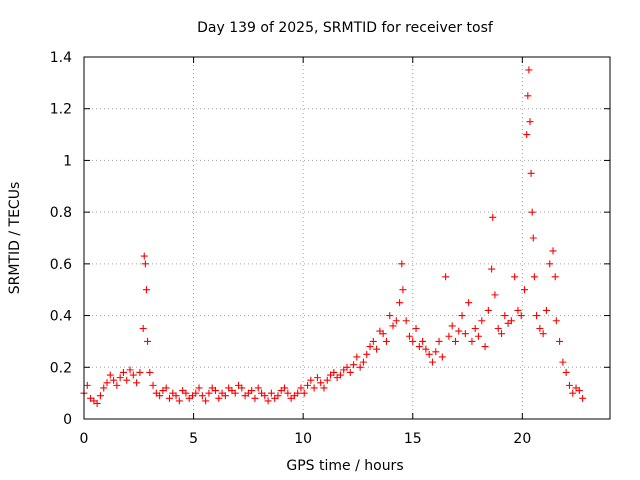 The height and width of the screenshot is (480, 640). Describe the element at coordinates (303, 439) in the screenshot. I see `x-tick-label: 10` at that location.